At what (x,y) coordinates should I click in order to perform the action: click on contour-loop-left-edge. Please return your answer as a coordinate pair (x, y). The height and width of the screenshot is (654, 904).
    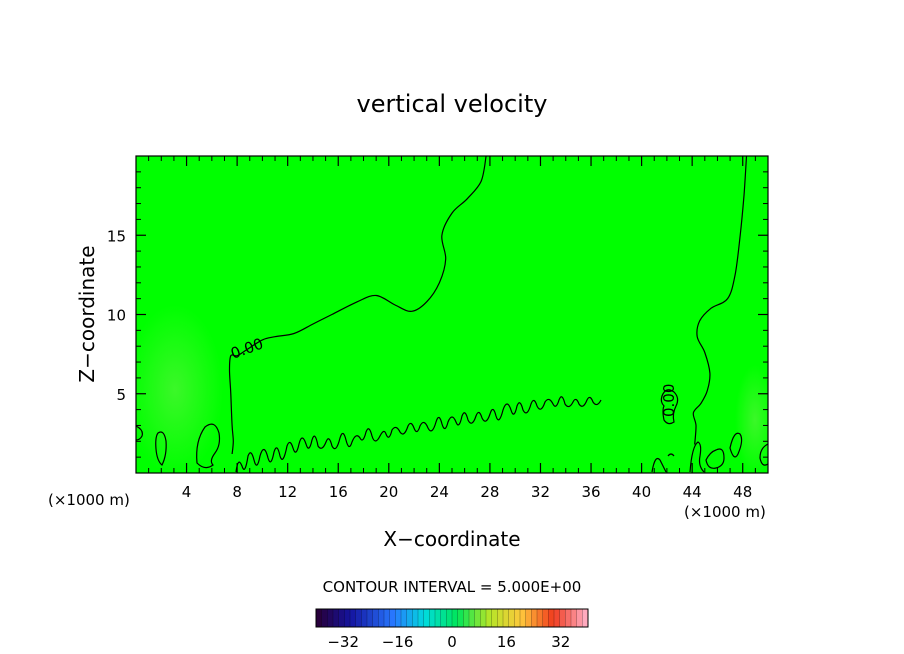
    Looking at the image, I should click on (139, 433).